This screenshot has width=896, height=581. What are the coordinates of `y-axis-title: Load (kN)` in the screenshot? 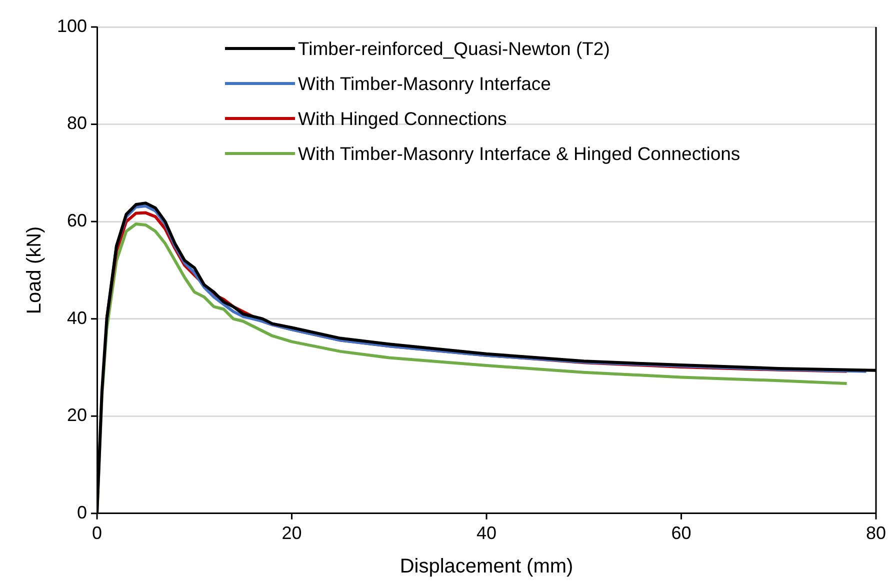 It's located at (35, 270).